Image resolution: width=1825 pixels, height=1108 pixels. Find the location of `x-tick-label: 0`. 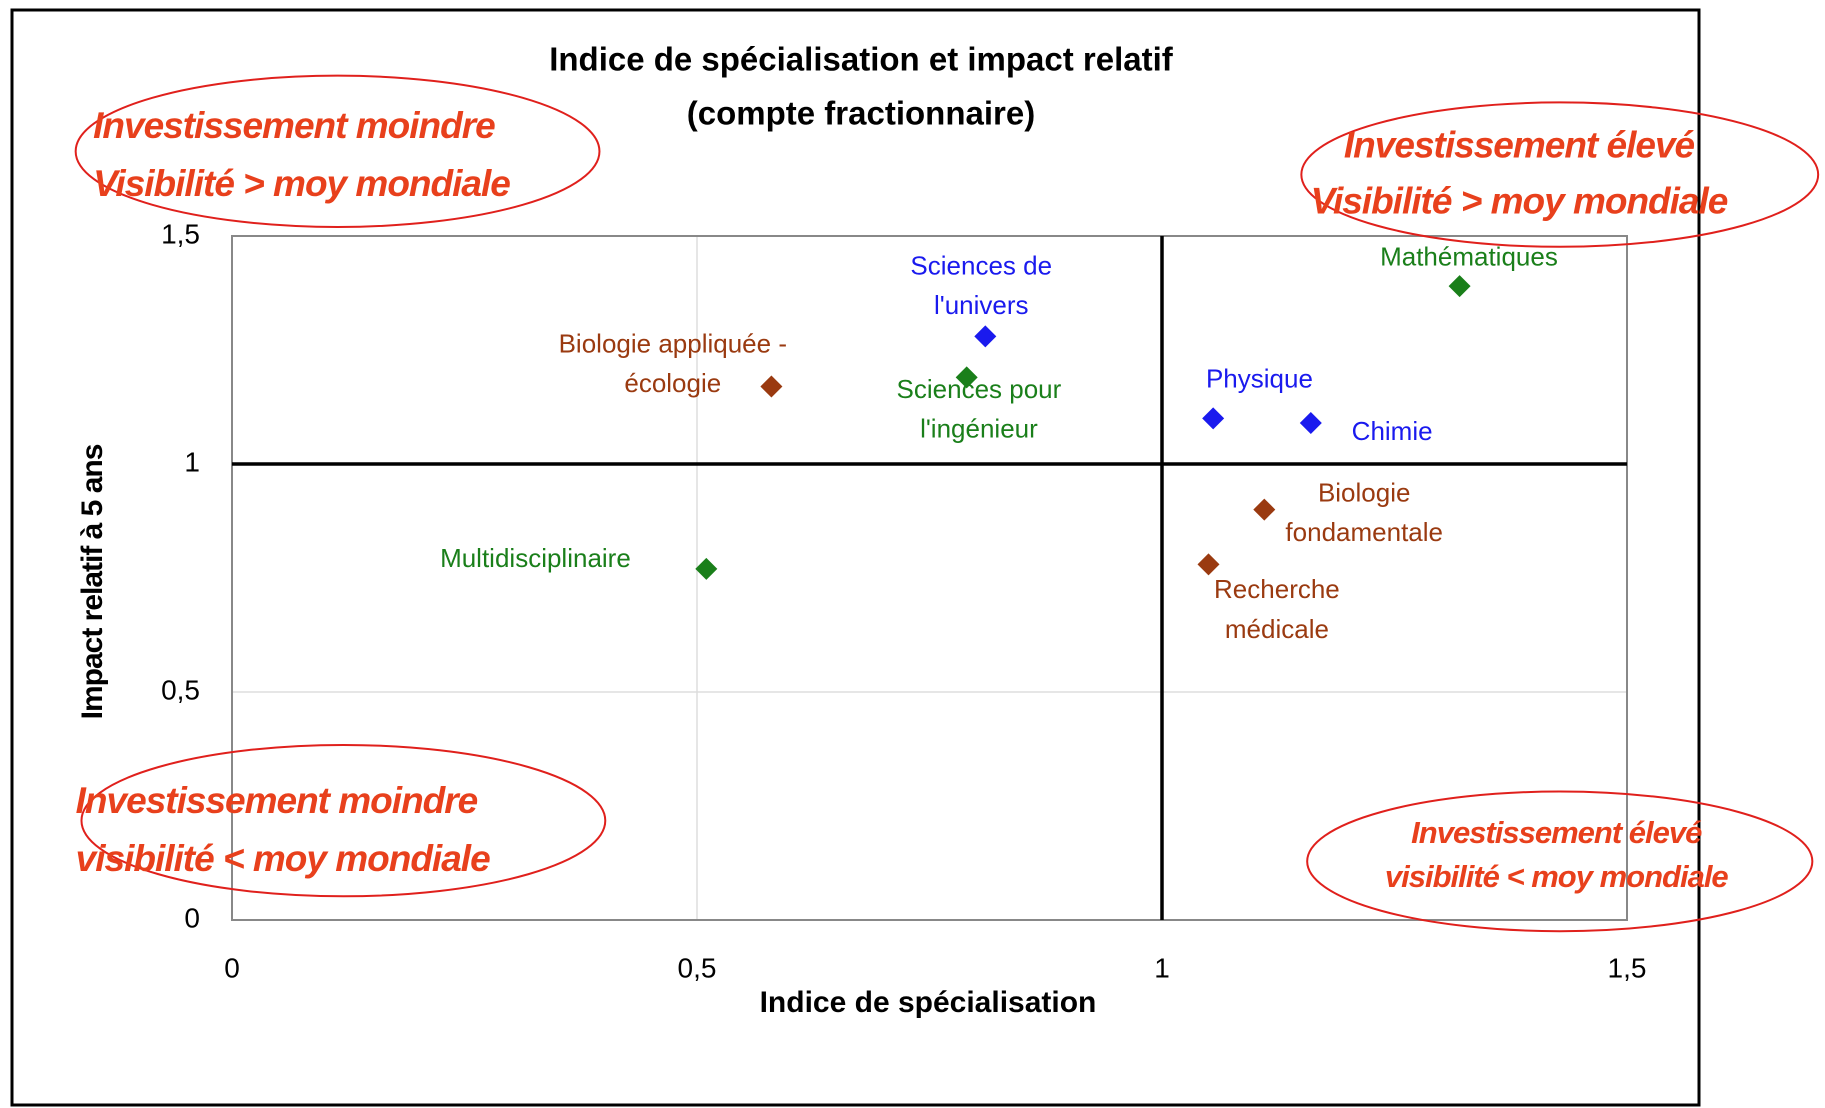

x-tick-label: 0 is located at coordinates (232, 967).